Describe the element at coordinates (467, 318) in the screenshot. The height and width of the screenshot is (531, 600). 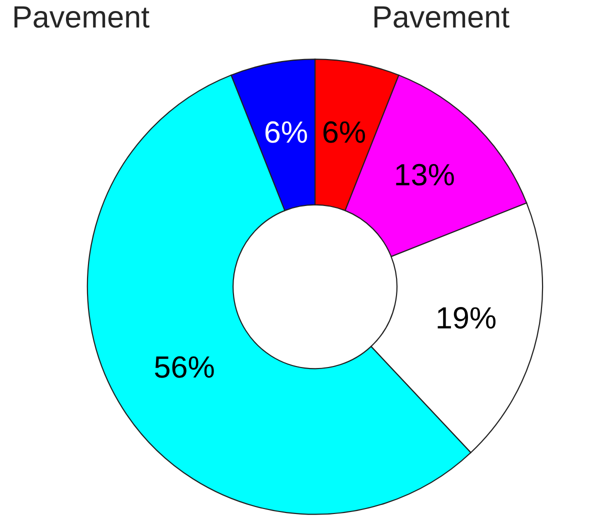
I see `data-label: 19%` at that location.